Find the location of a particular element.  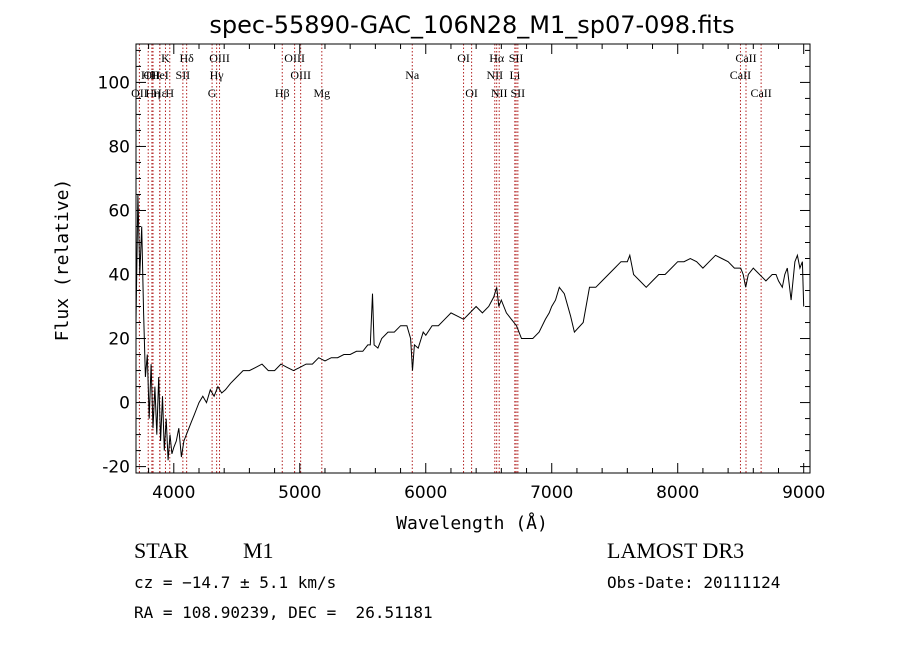

y-axis-label: Flux (relative) is located at coordinates (62, 260).